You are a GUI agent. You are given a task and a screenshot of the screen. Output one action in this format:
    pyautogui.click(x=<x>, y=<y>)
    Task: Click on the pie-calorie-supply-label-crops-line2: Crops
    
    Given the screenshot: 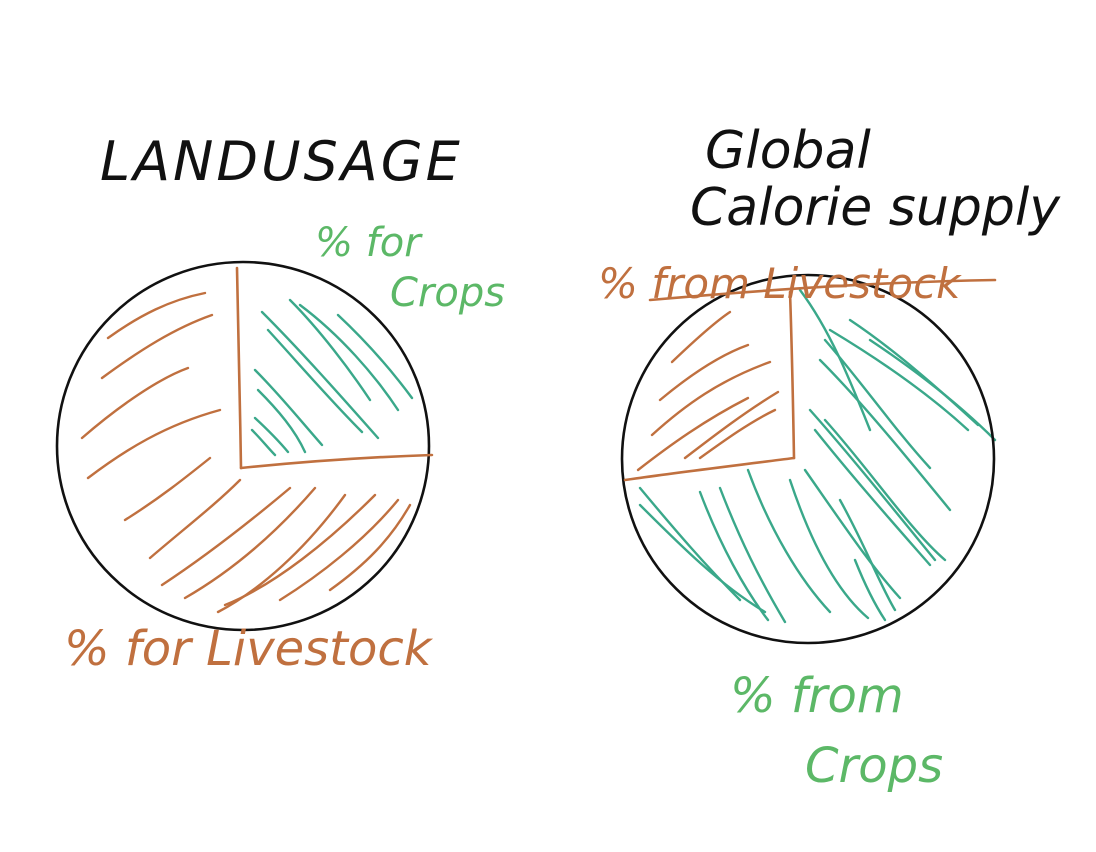 What is the action you would take?
    pyautogui.click(x=874, y=766)
    